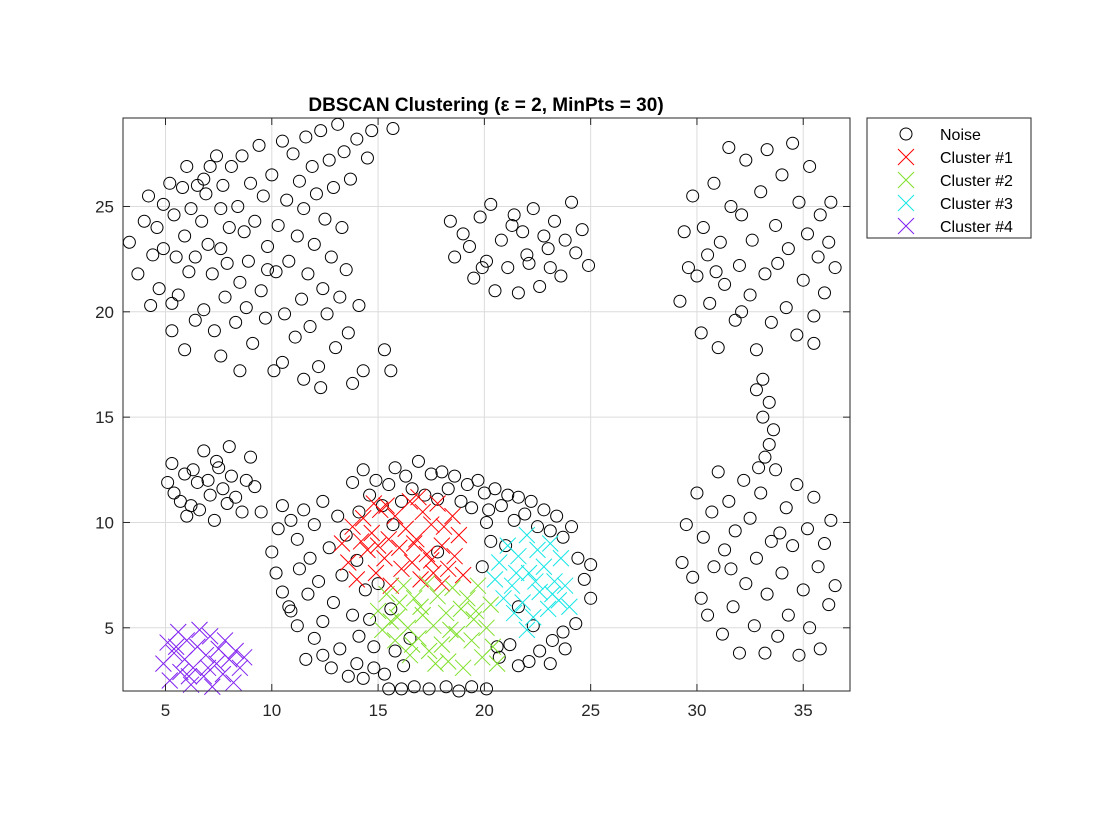 The image size is (1120, 840). What do you see at coordinates (271, 710) in the screenshot?
I see `x-tick-label: 10` at bounding box center [271, 710].